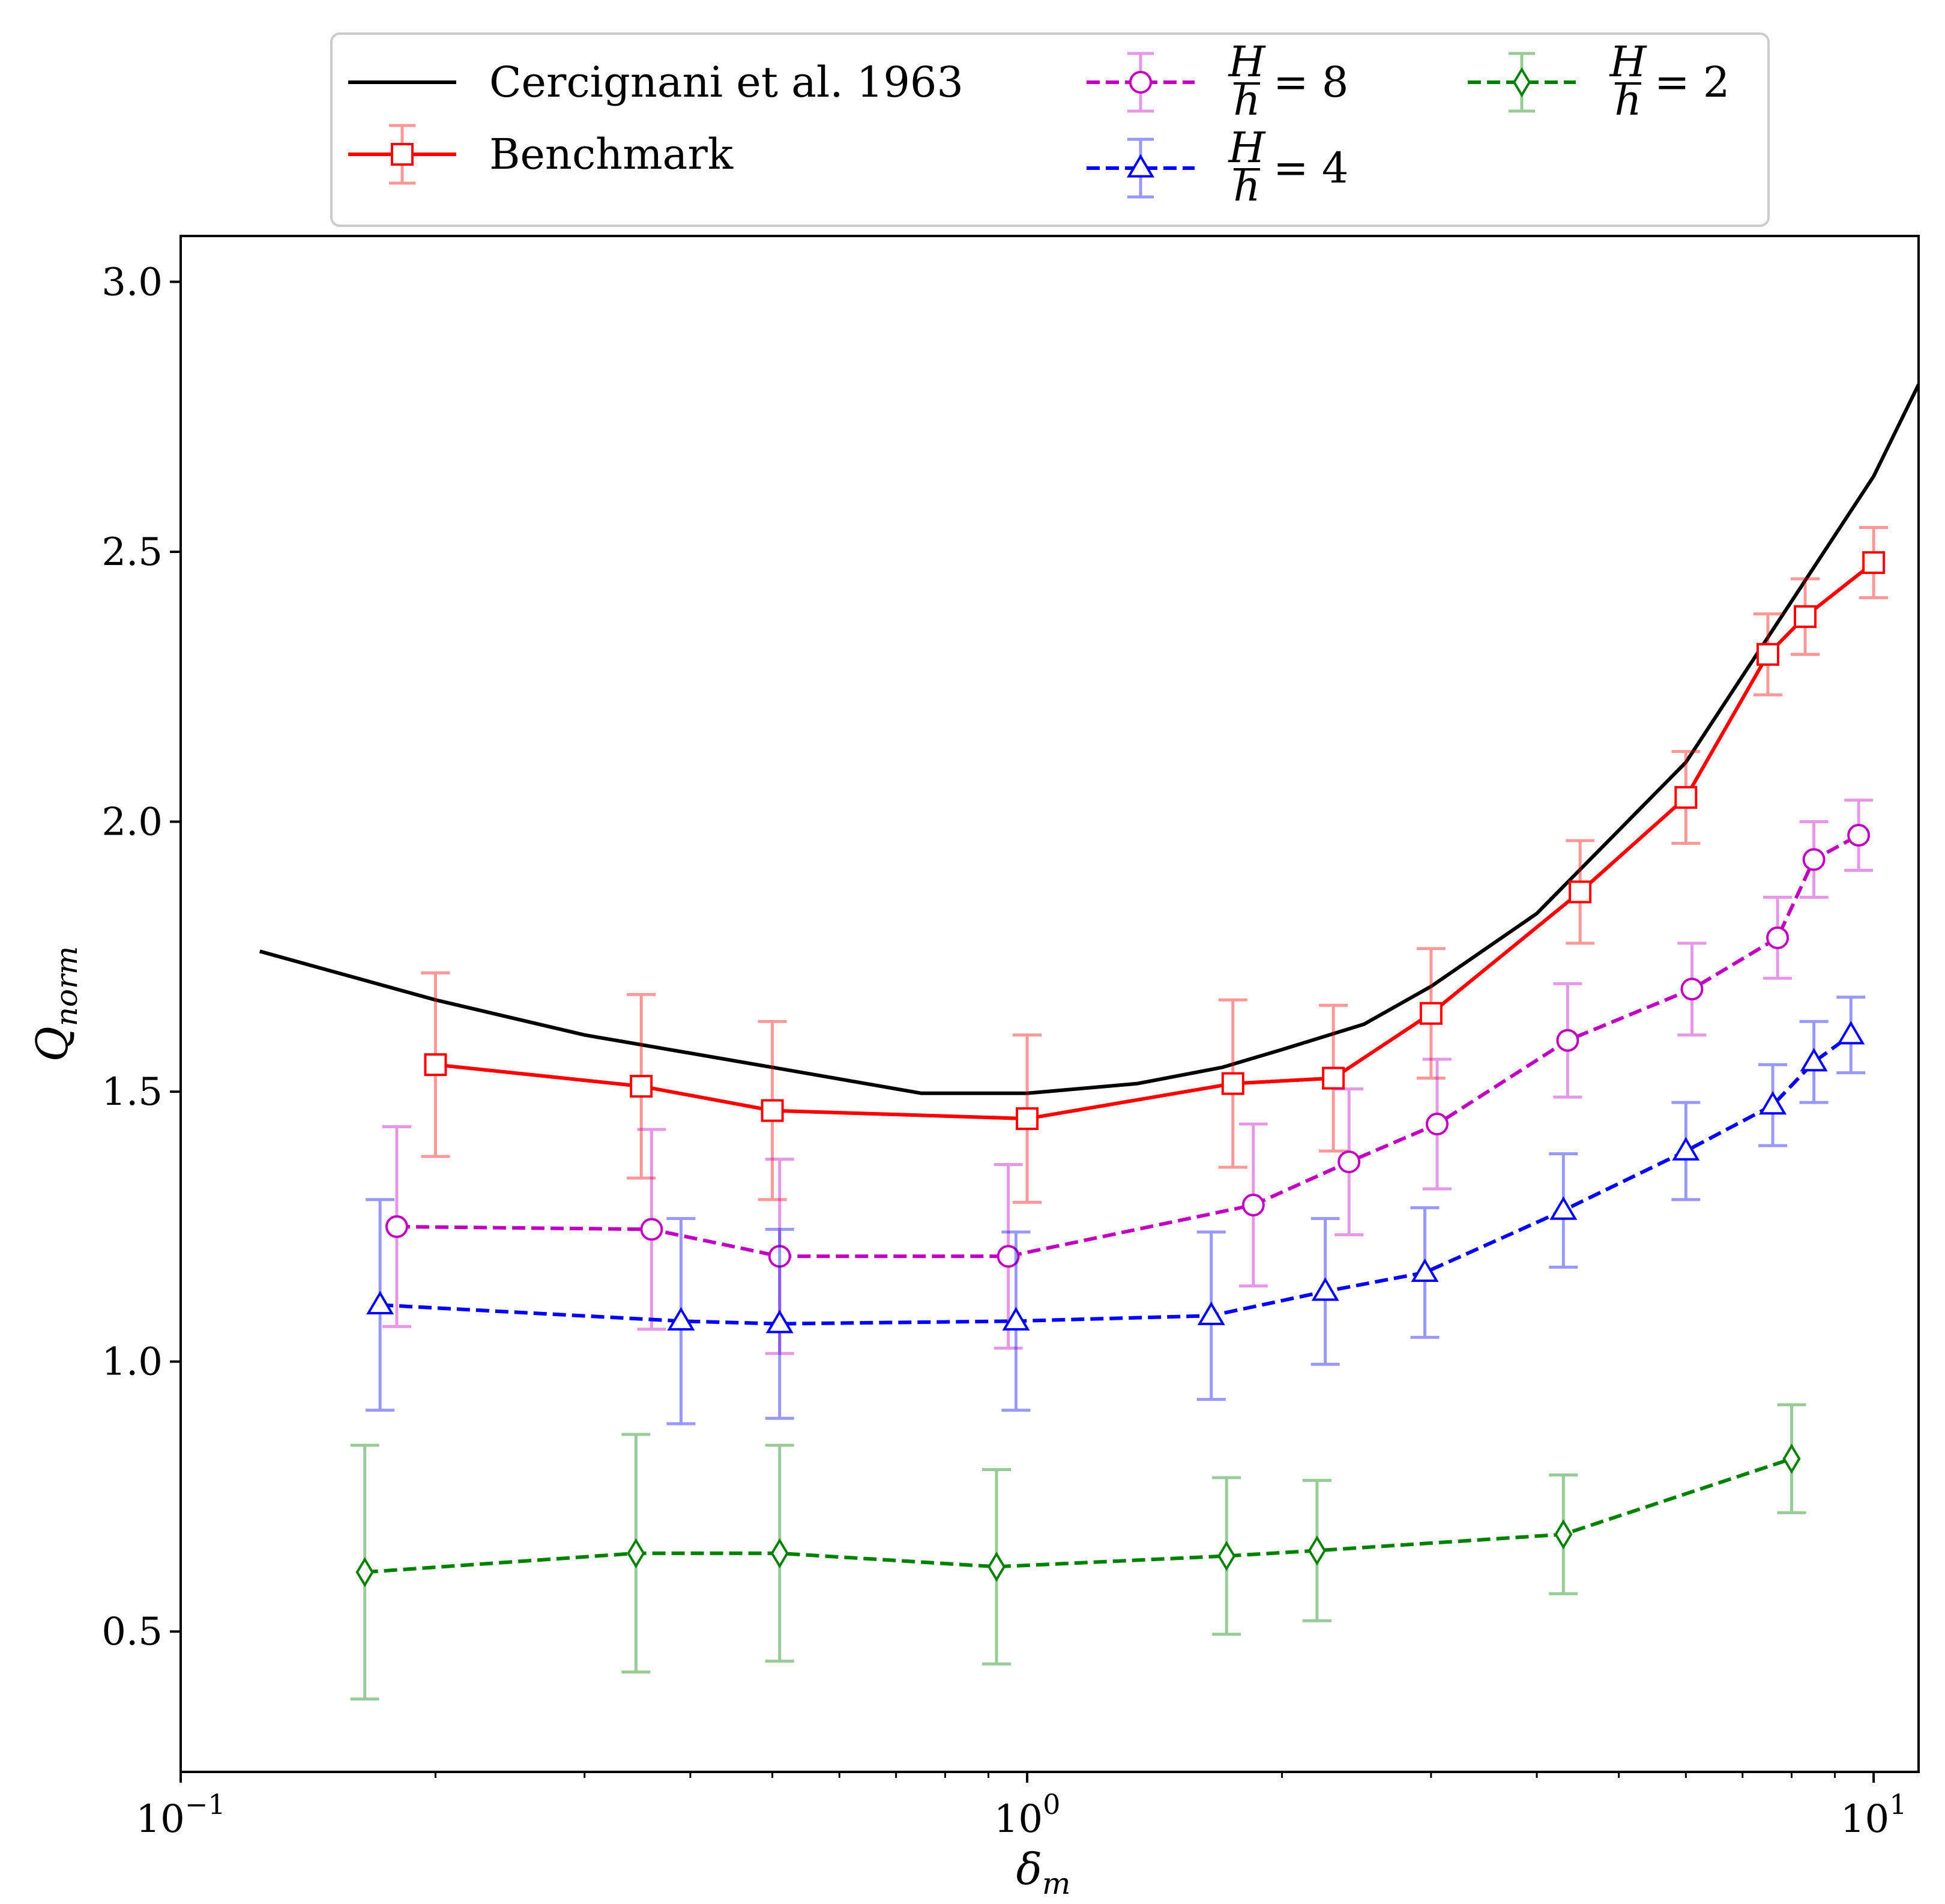  Describe the element at coordinates (132, 1362) in the screenshot. I see `y-tick-label: 1.0` at that location.